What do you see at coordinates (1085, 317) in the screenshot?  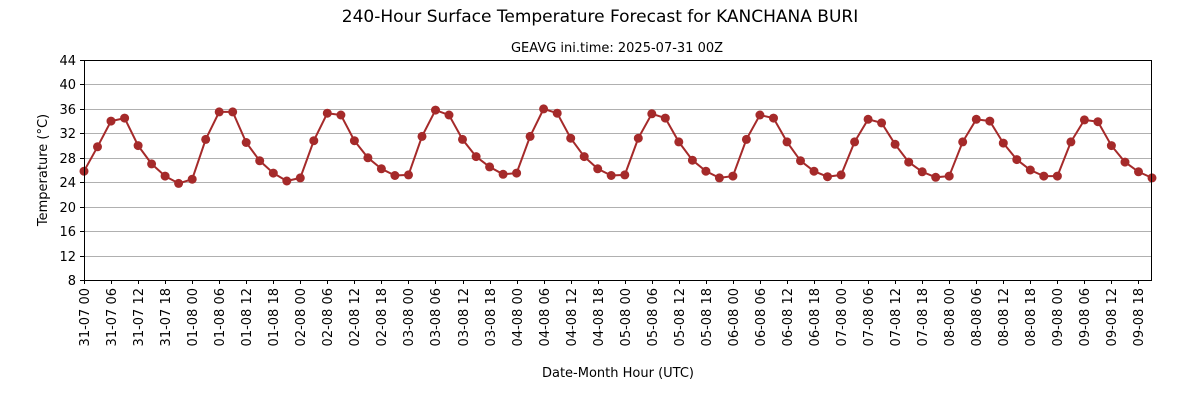 I see `x-tick-label: 09-08 06` at bounding box center [1085, 317].